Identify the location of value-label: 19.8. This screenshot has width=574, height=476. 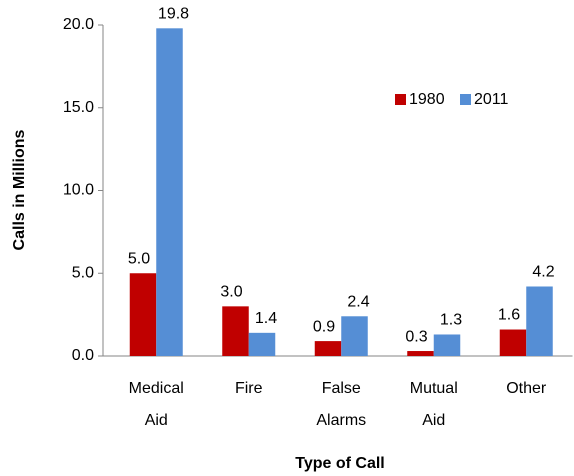
(173, 14).